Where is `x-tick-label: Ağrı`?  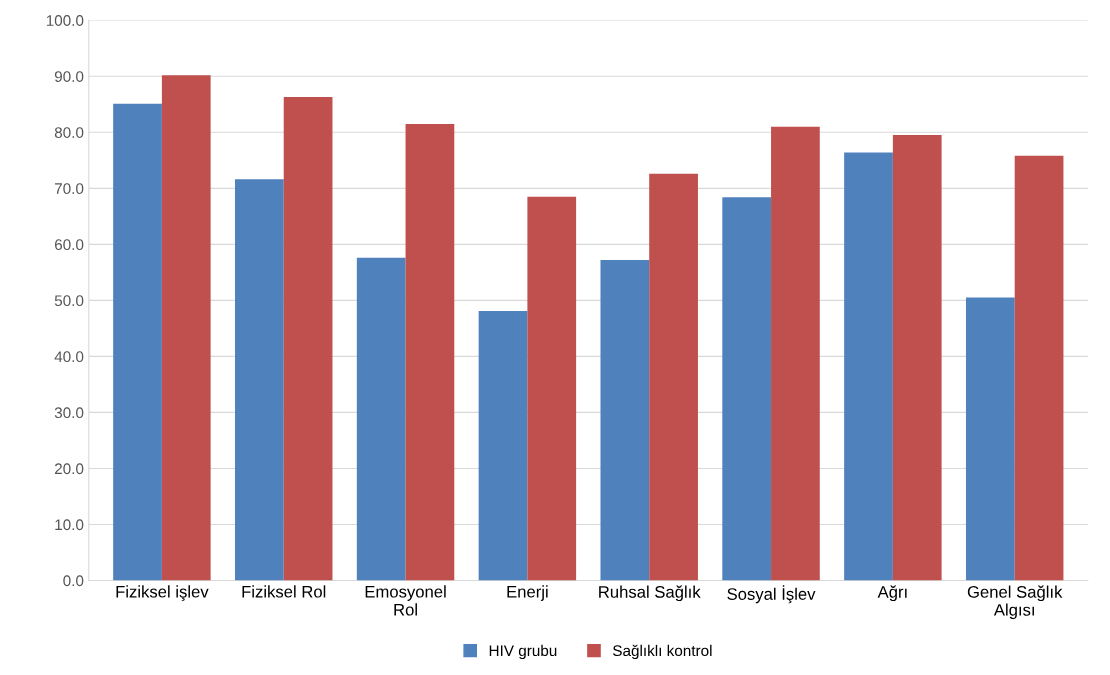
x-tick-label: Ağrı is located at coordinates (892, 593).